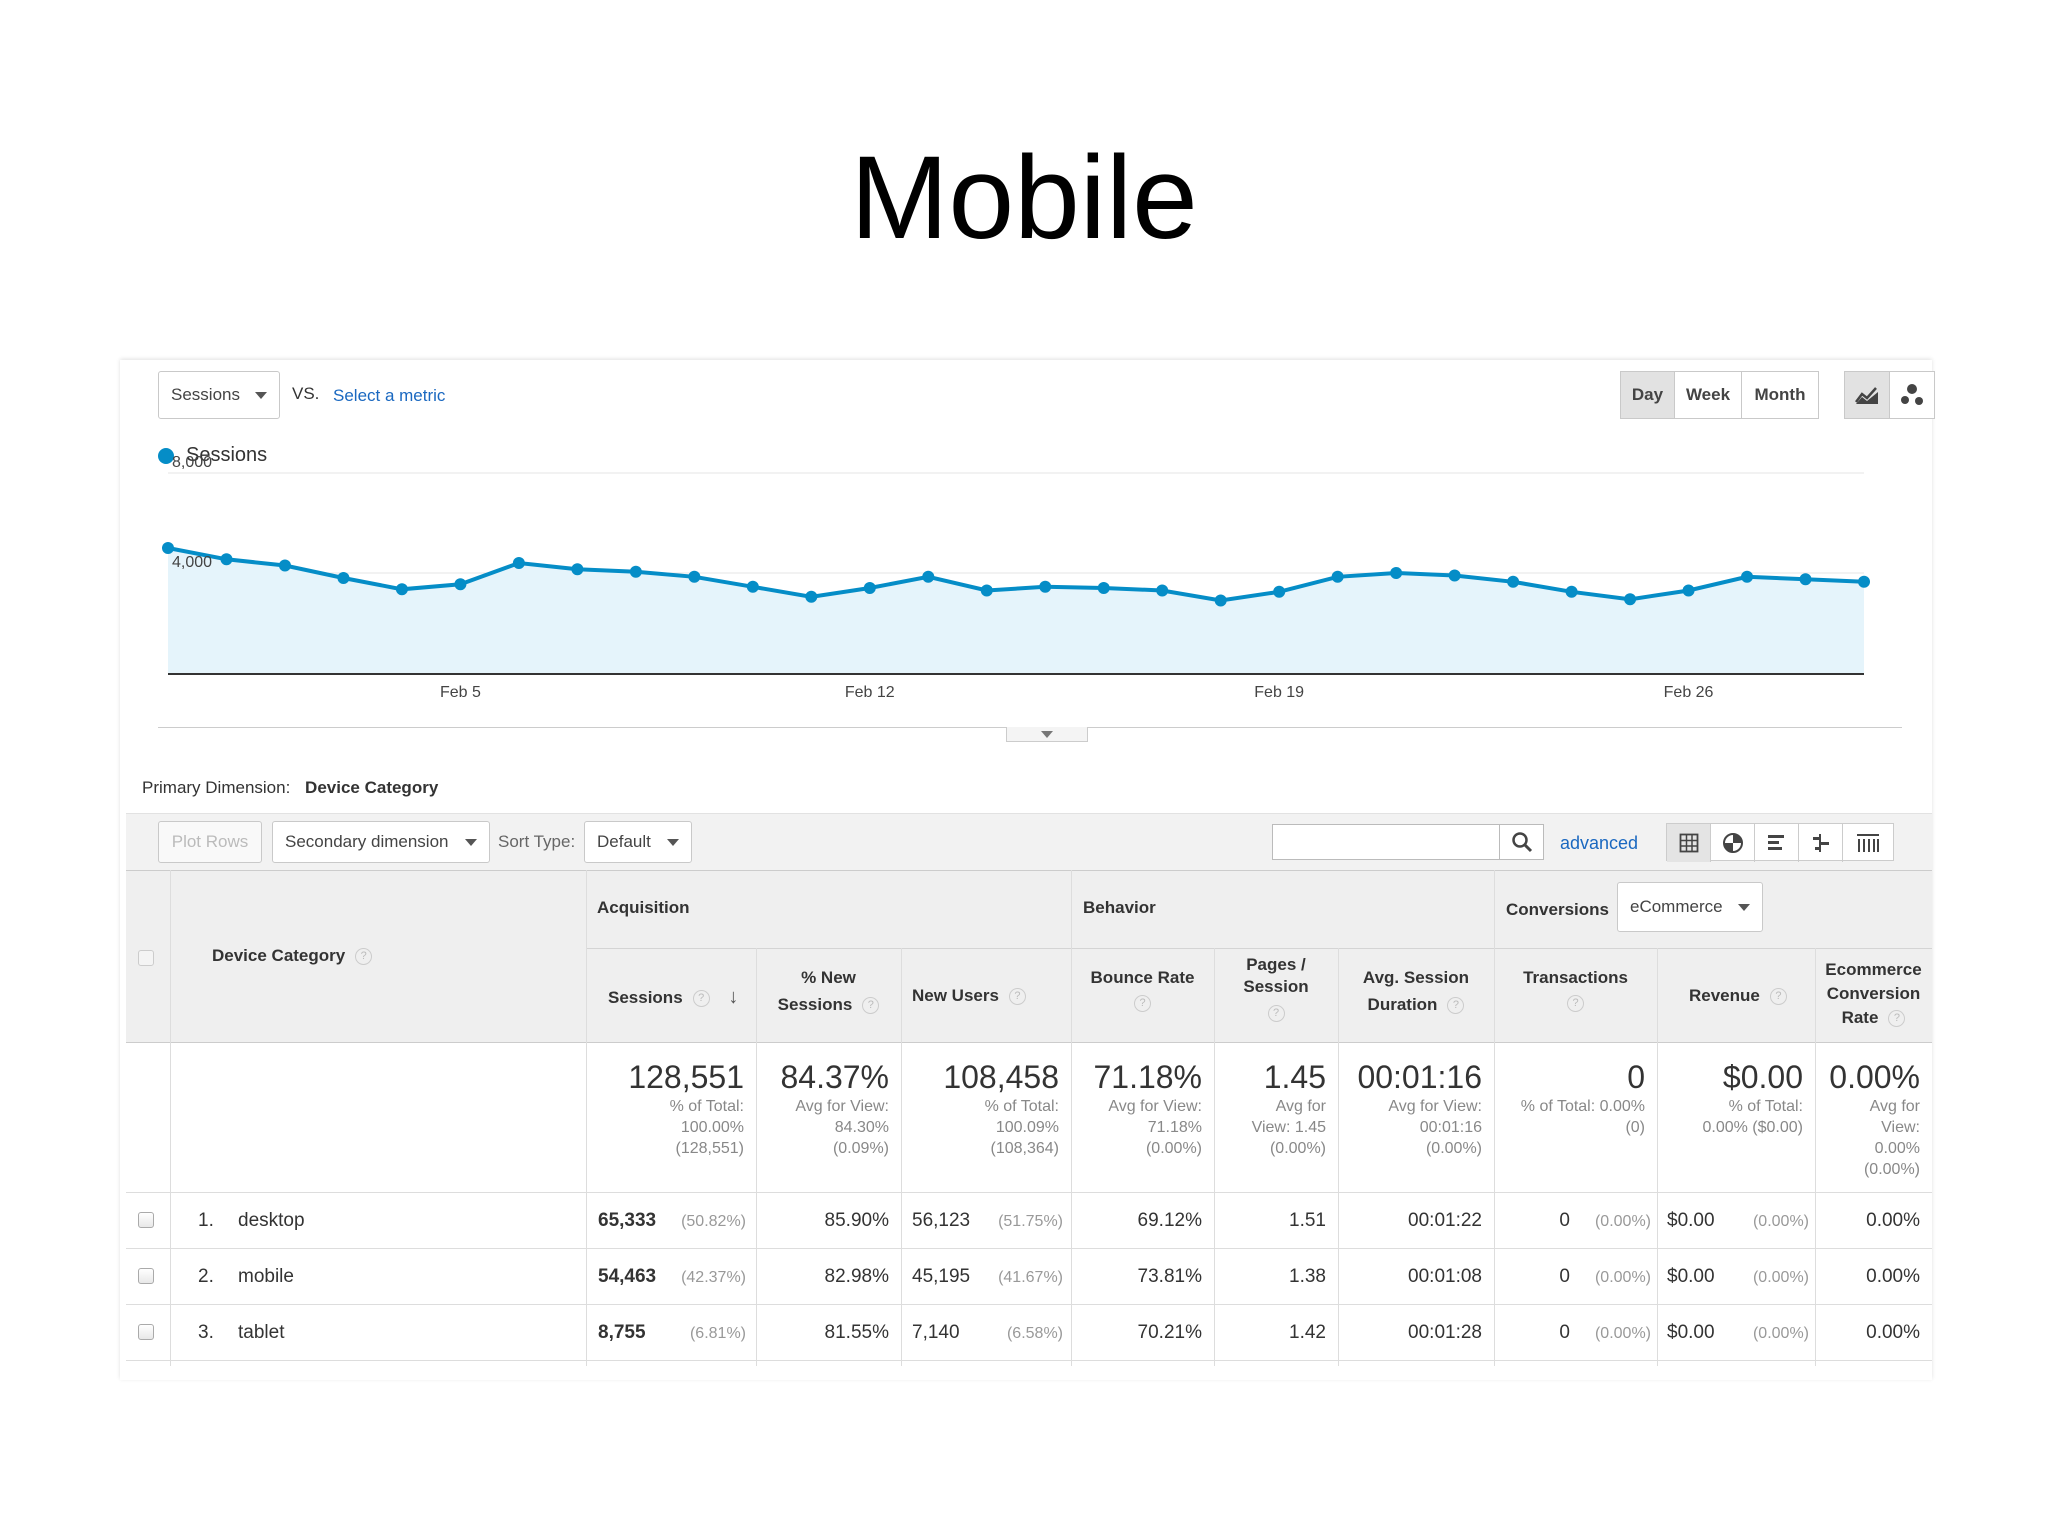 Image resolution: width=2048 pixels, height=1535 pixels. Describe the element at coordinates (1874, 1077) in the screenshot. I see `total-value: 0.00%` at that location.